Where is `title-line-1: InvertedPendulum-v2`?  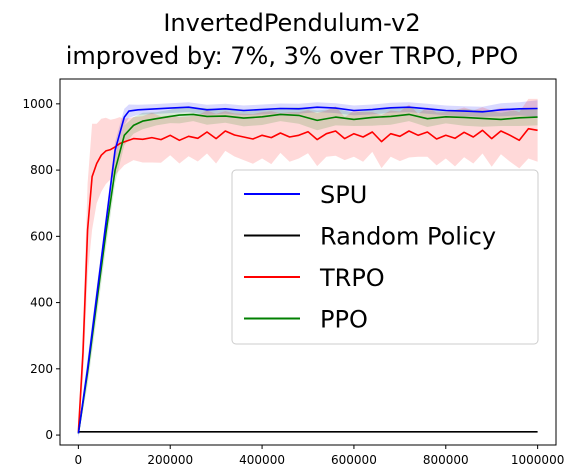 title-line-1: InvertedPendulum-v2 is located at coordinates (291, 23).